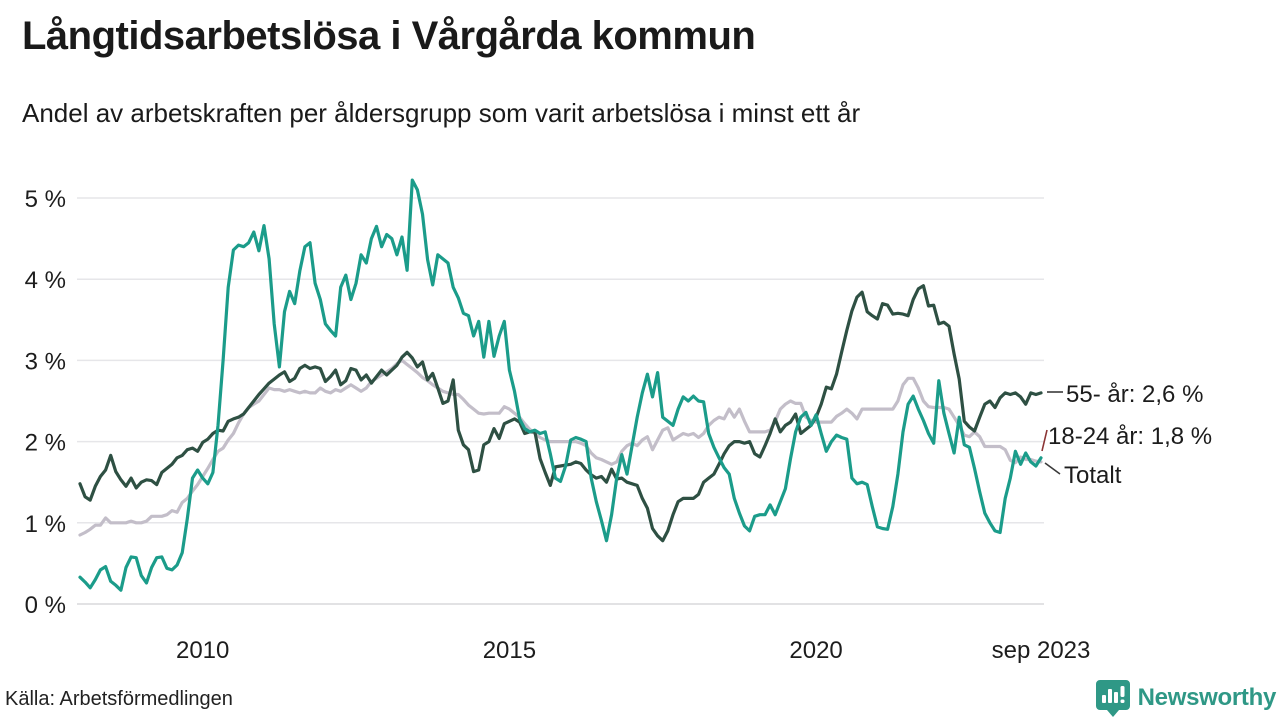  Describe the element at coordinates (202, 650) in the screenshot. I see `x-axis-tick-label: 2010` at that location.